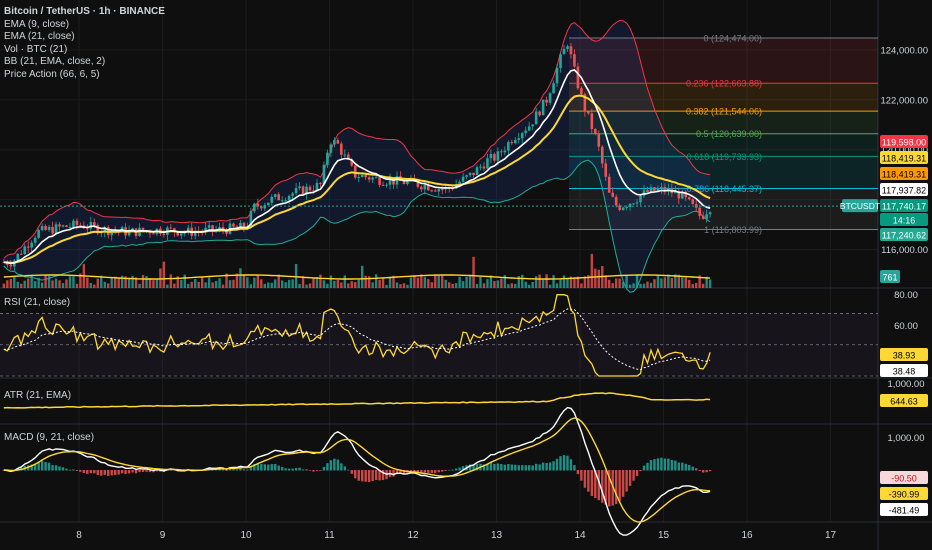  Describe the element at coordinates (84, 11) in the screenshot. I see `symbol-title: Bitcoin / TetherUS · 1h · BINANCE` at that location.